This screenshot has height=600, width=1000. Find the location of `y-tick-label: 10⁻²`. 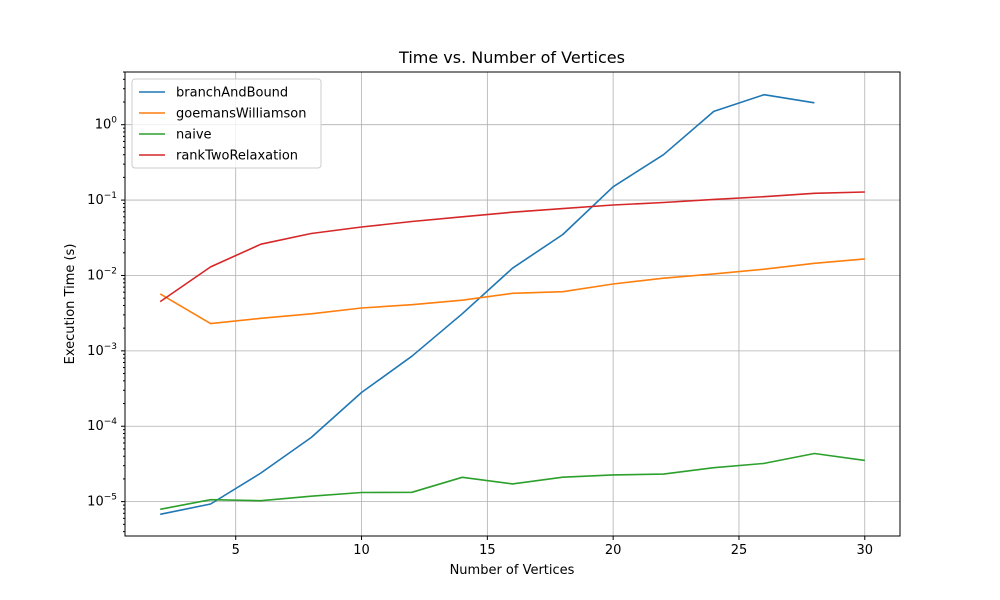

y-tick-label: 10⁻² is located at coordinates (102, 274).